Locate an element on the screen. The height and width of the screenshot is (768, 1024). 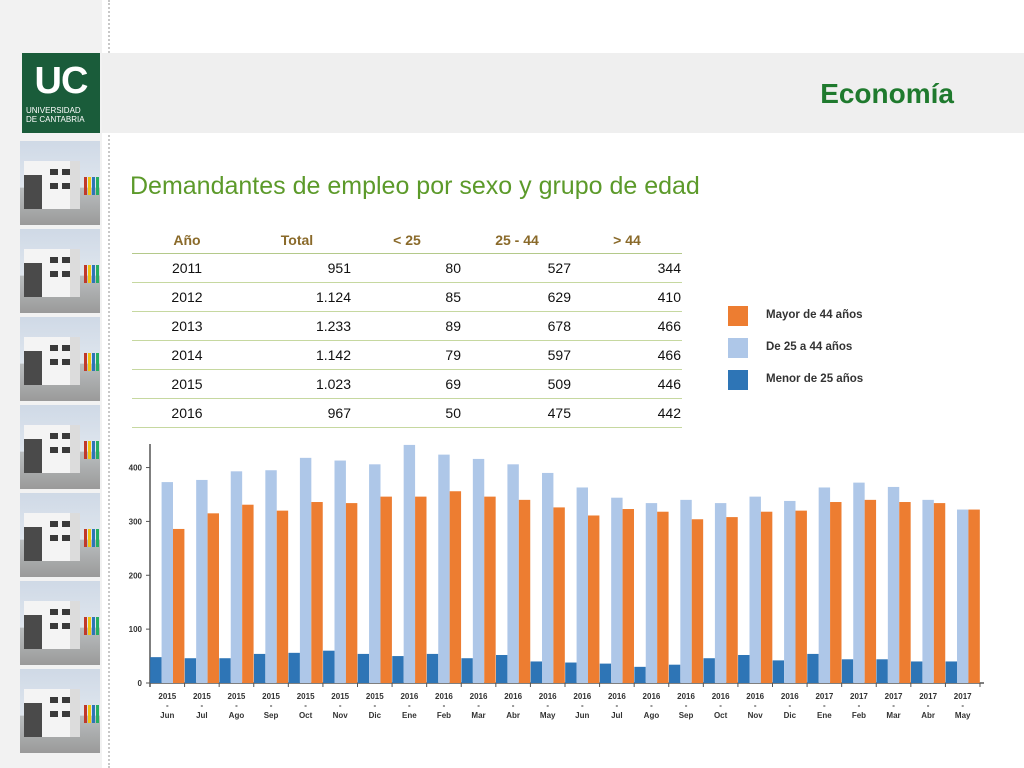
table-cell: 597 is located at coordinates (517, 355).